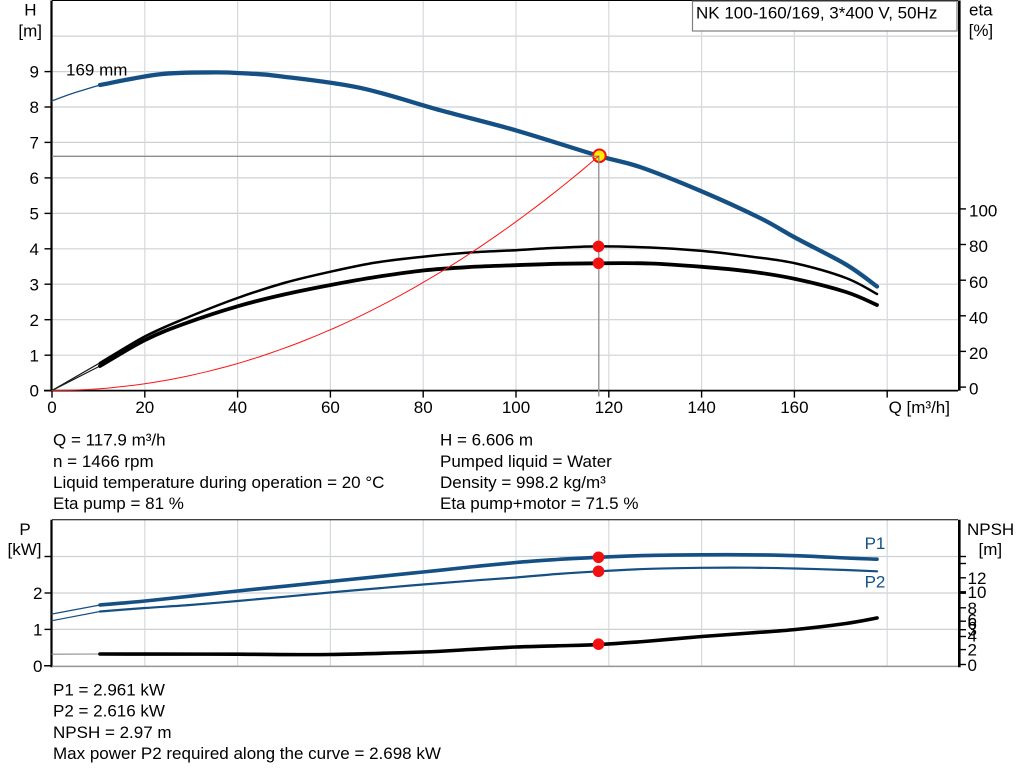 The height and width of the screenshot is (781, 1024). Describe the element at coordinates (981, 9) in the screenshot. I see `svg-text: eta` at that location.